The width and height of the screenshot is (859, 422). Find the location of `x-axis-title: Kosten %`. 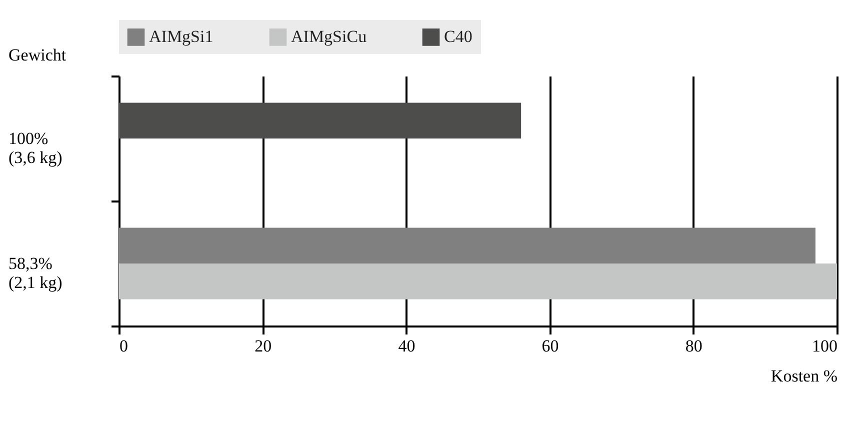

x-axis-title: Kosten % is located at coordinates (804, 376).